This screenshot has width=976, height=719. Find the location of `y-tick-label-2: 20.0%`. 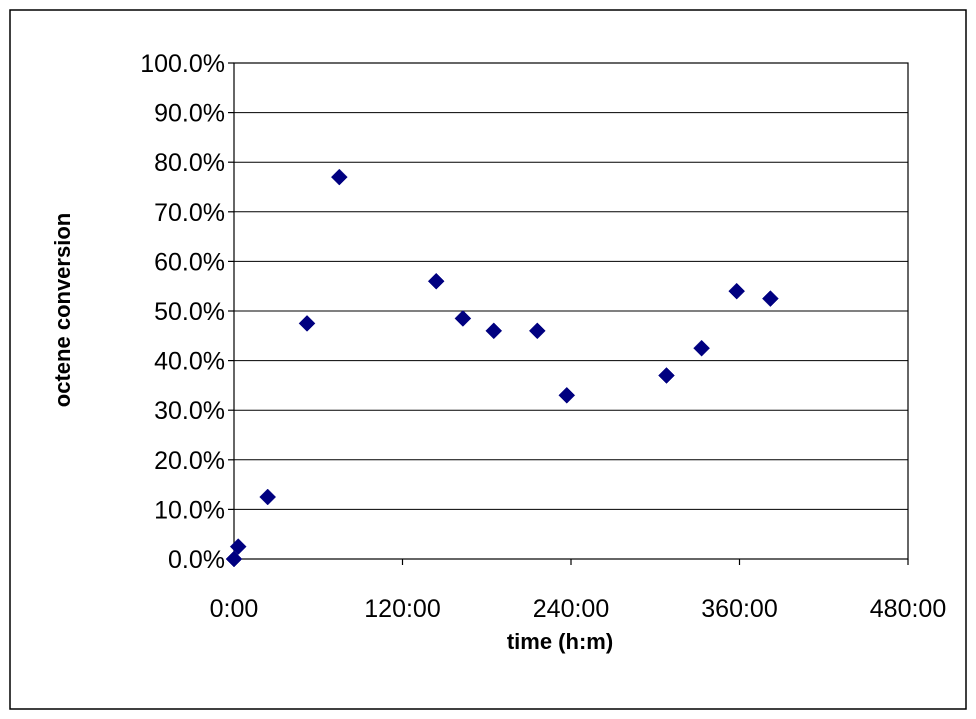

y-tick-label-2: 20.0% is located at coordinates (189, 461).